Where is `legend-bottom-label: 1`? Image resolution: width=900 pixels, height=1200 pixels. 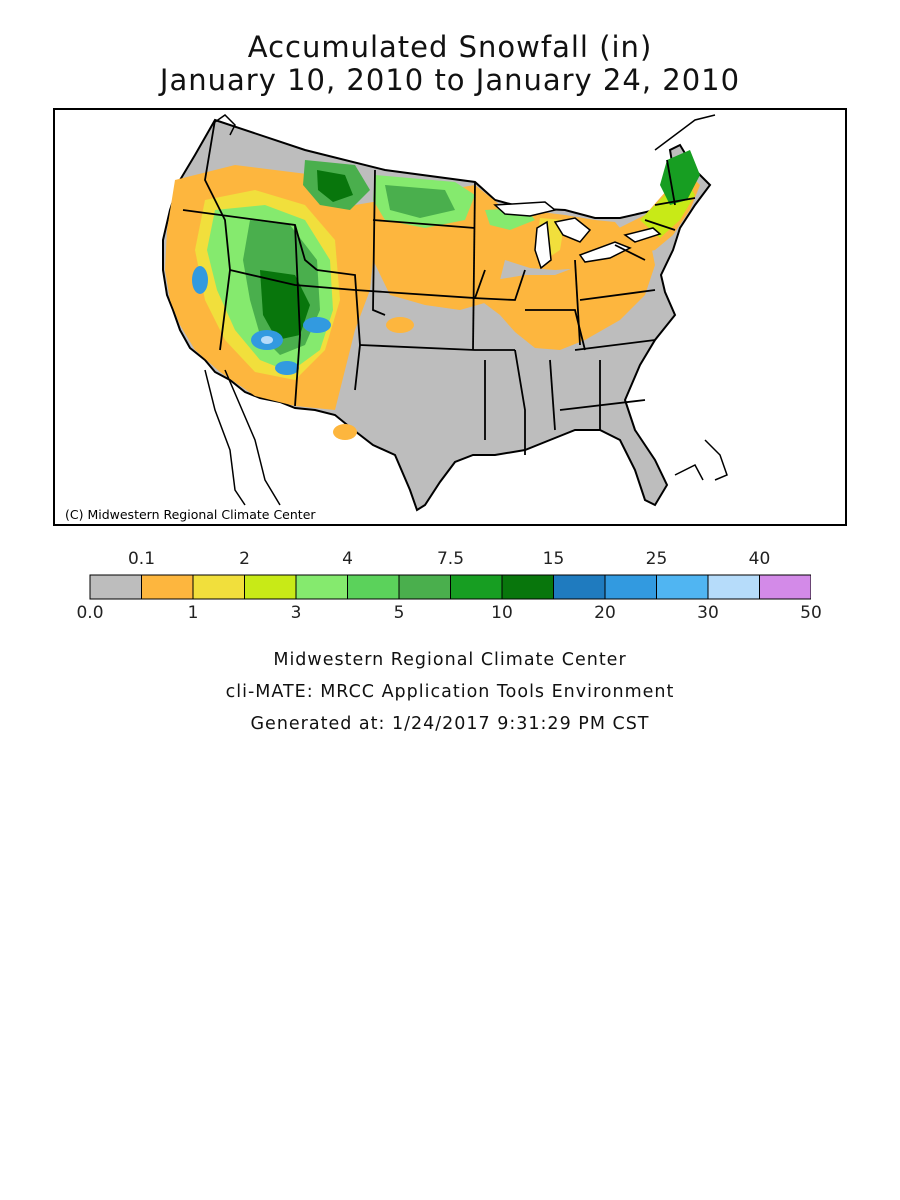
legend-bottom-label: 1 is located at coordinates (193, 613).